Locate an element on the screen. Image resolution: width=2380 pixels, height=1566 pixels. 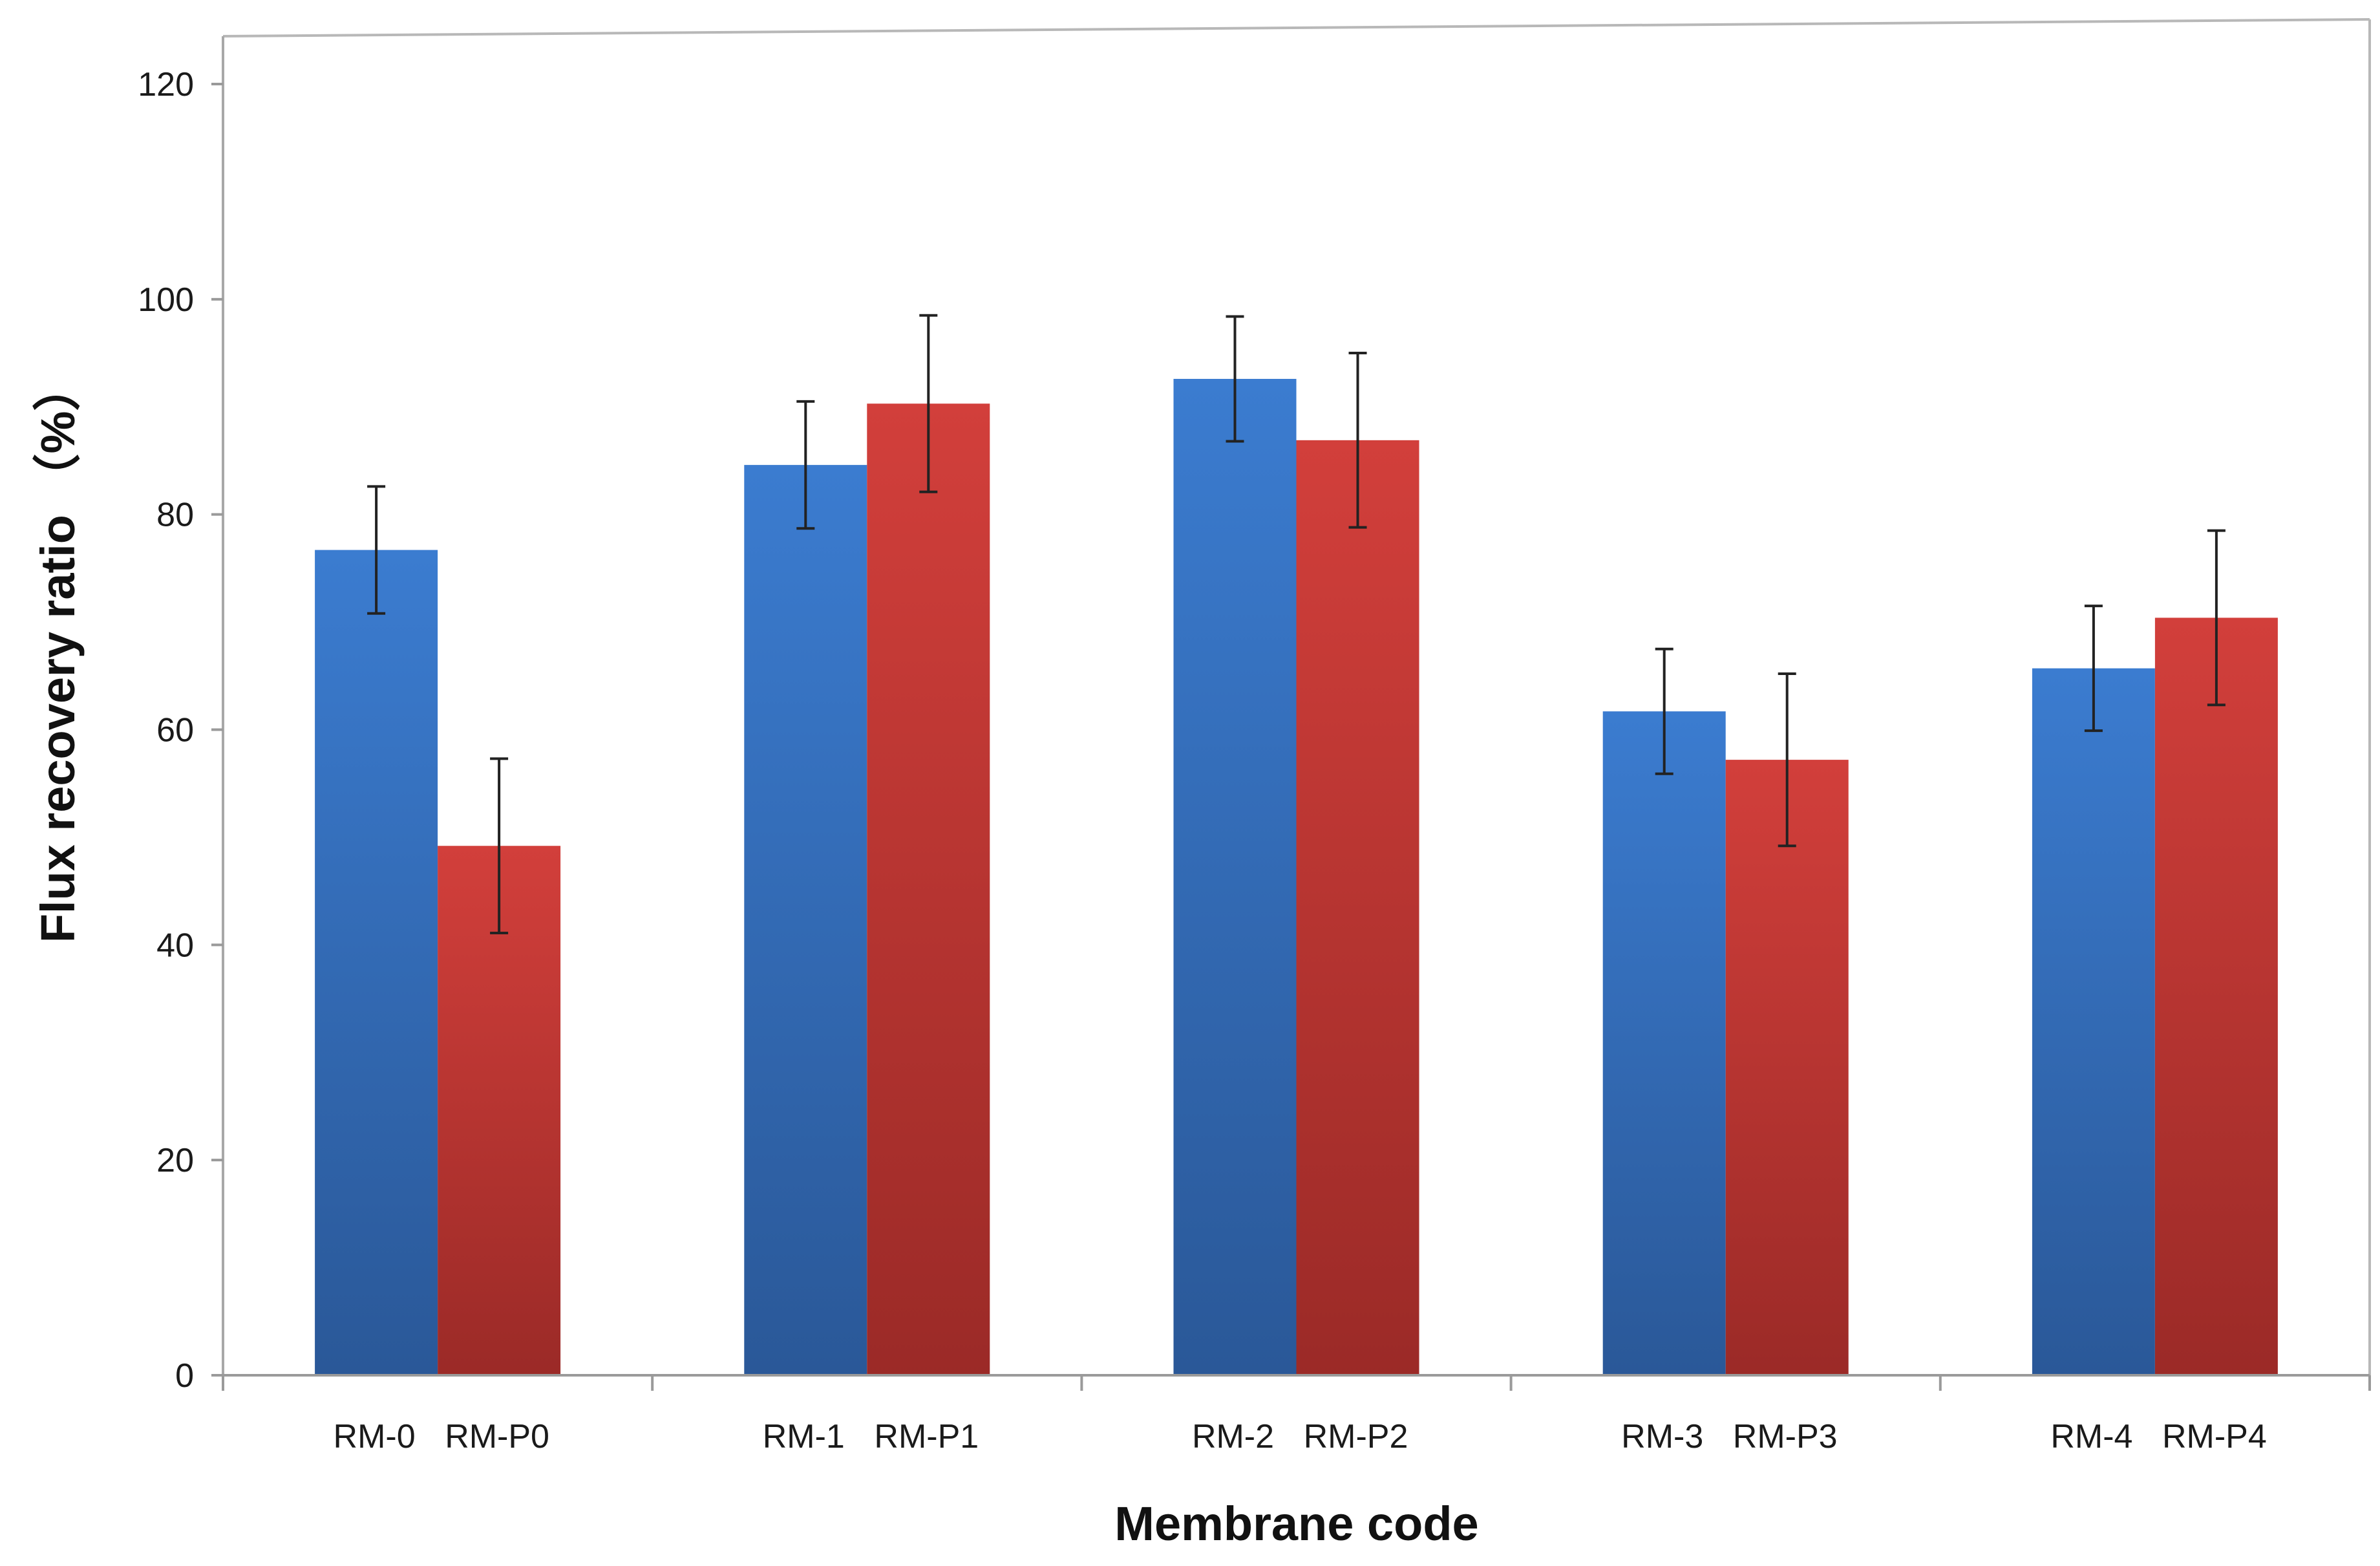
y-tick-label: 60 is located at coordinates (175, 731).